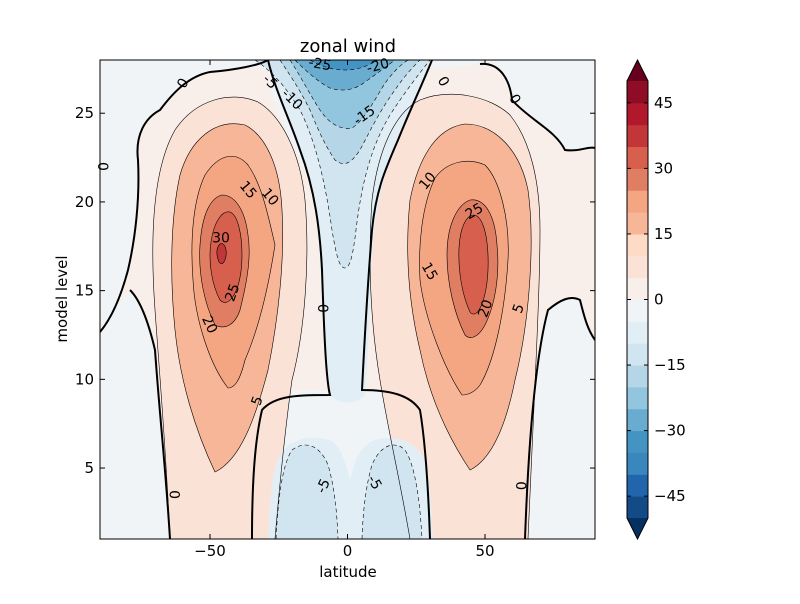 Image resolution: width=800 pixels, height=604 pixels. I want to click on y-tick-label: 15, so click(84, 291).